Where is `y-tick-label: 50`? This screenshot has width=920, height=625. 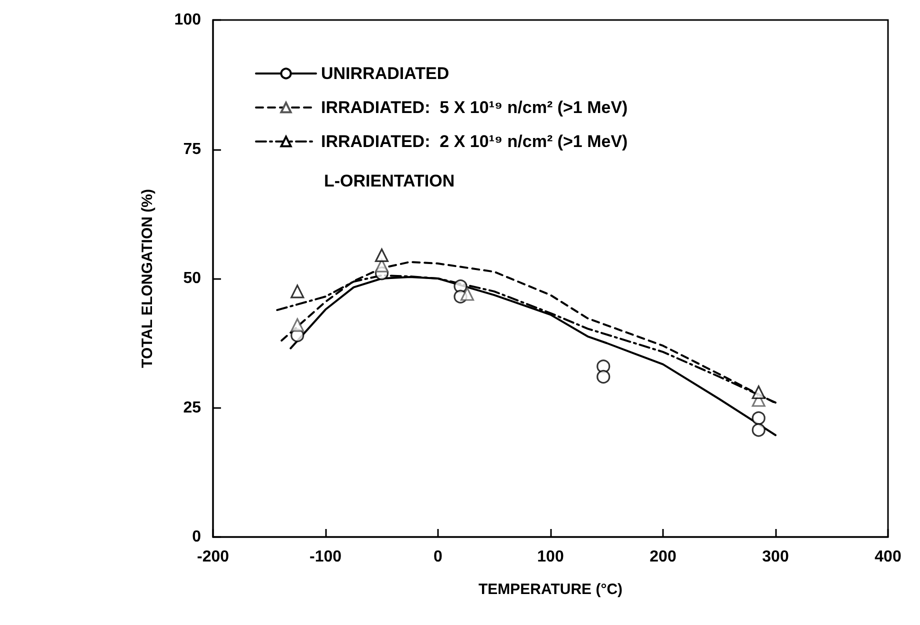
y-tick-label: 50 is located at coordinates (192, 278).